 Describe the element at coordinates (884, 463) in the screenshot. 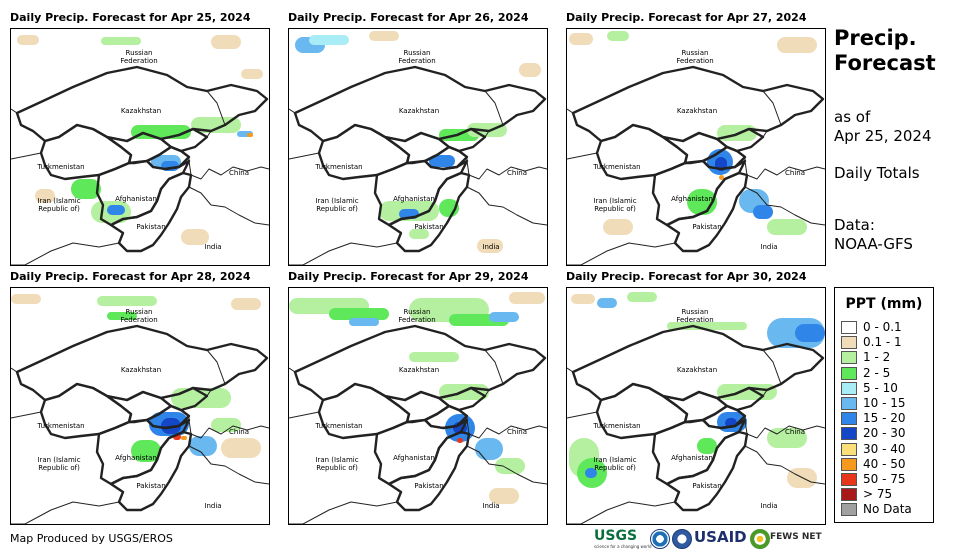

I see `legend-label: 40 - 50` at that location.